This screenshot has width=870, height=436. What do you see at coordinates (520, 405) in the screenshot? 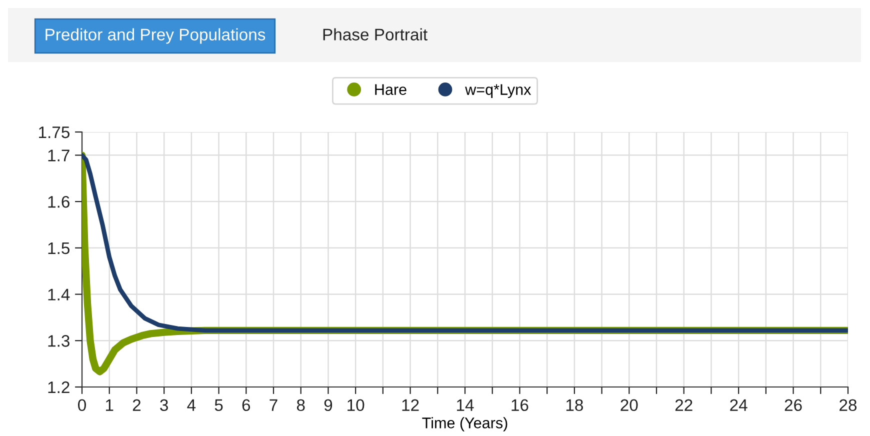
I see `x-tick-label: 16` at bounding box center [520, 405].